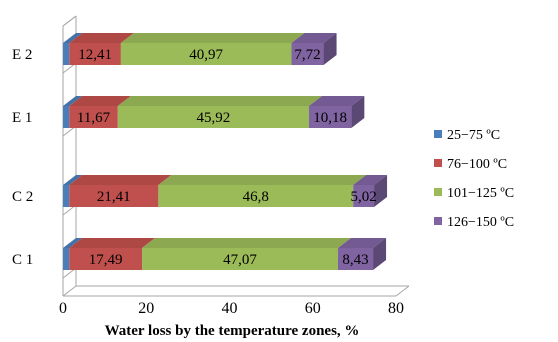  I want to click on data-label: 17,49, so click(106, 260).